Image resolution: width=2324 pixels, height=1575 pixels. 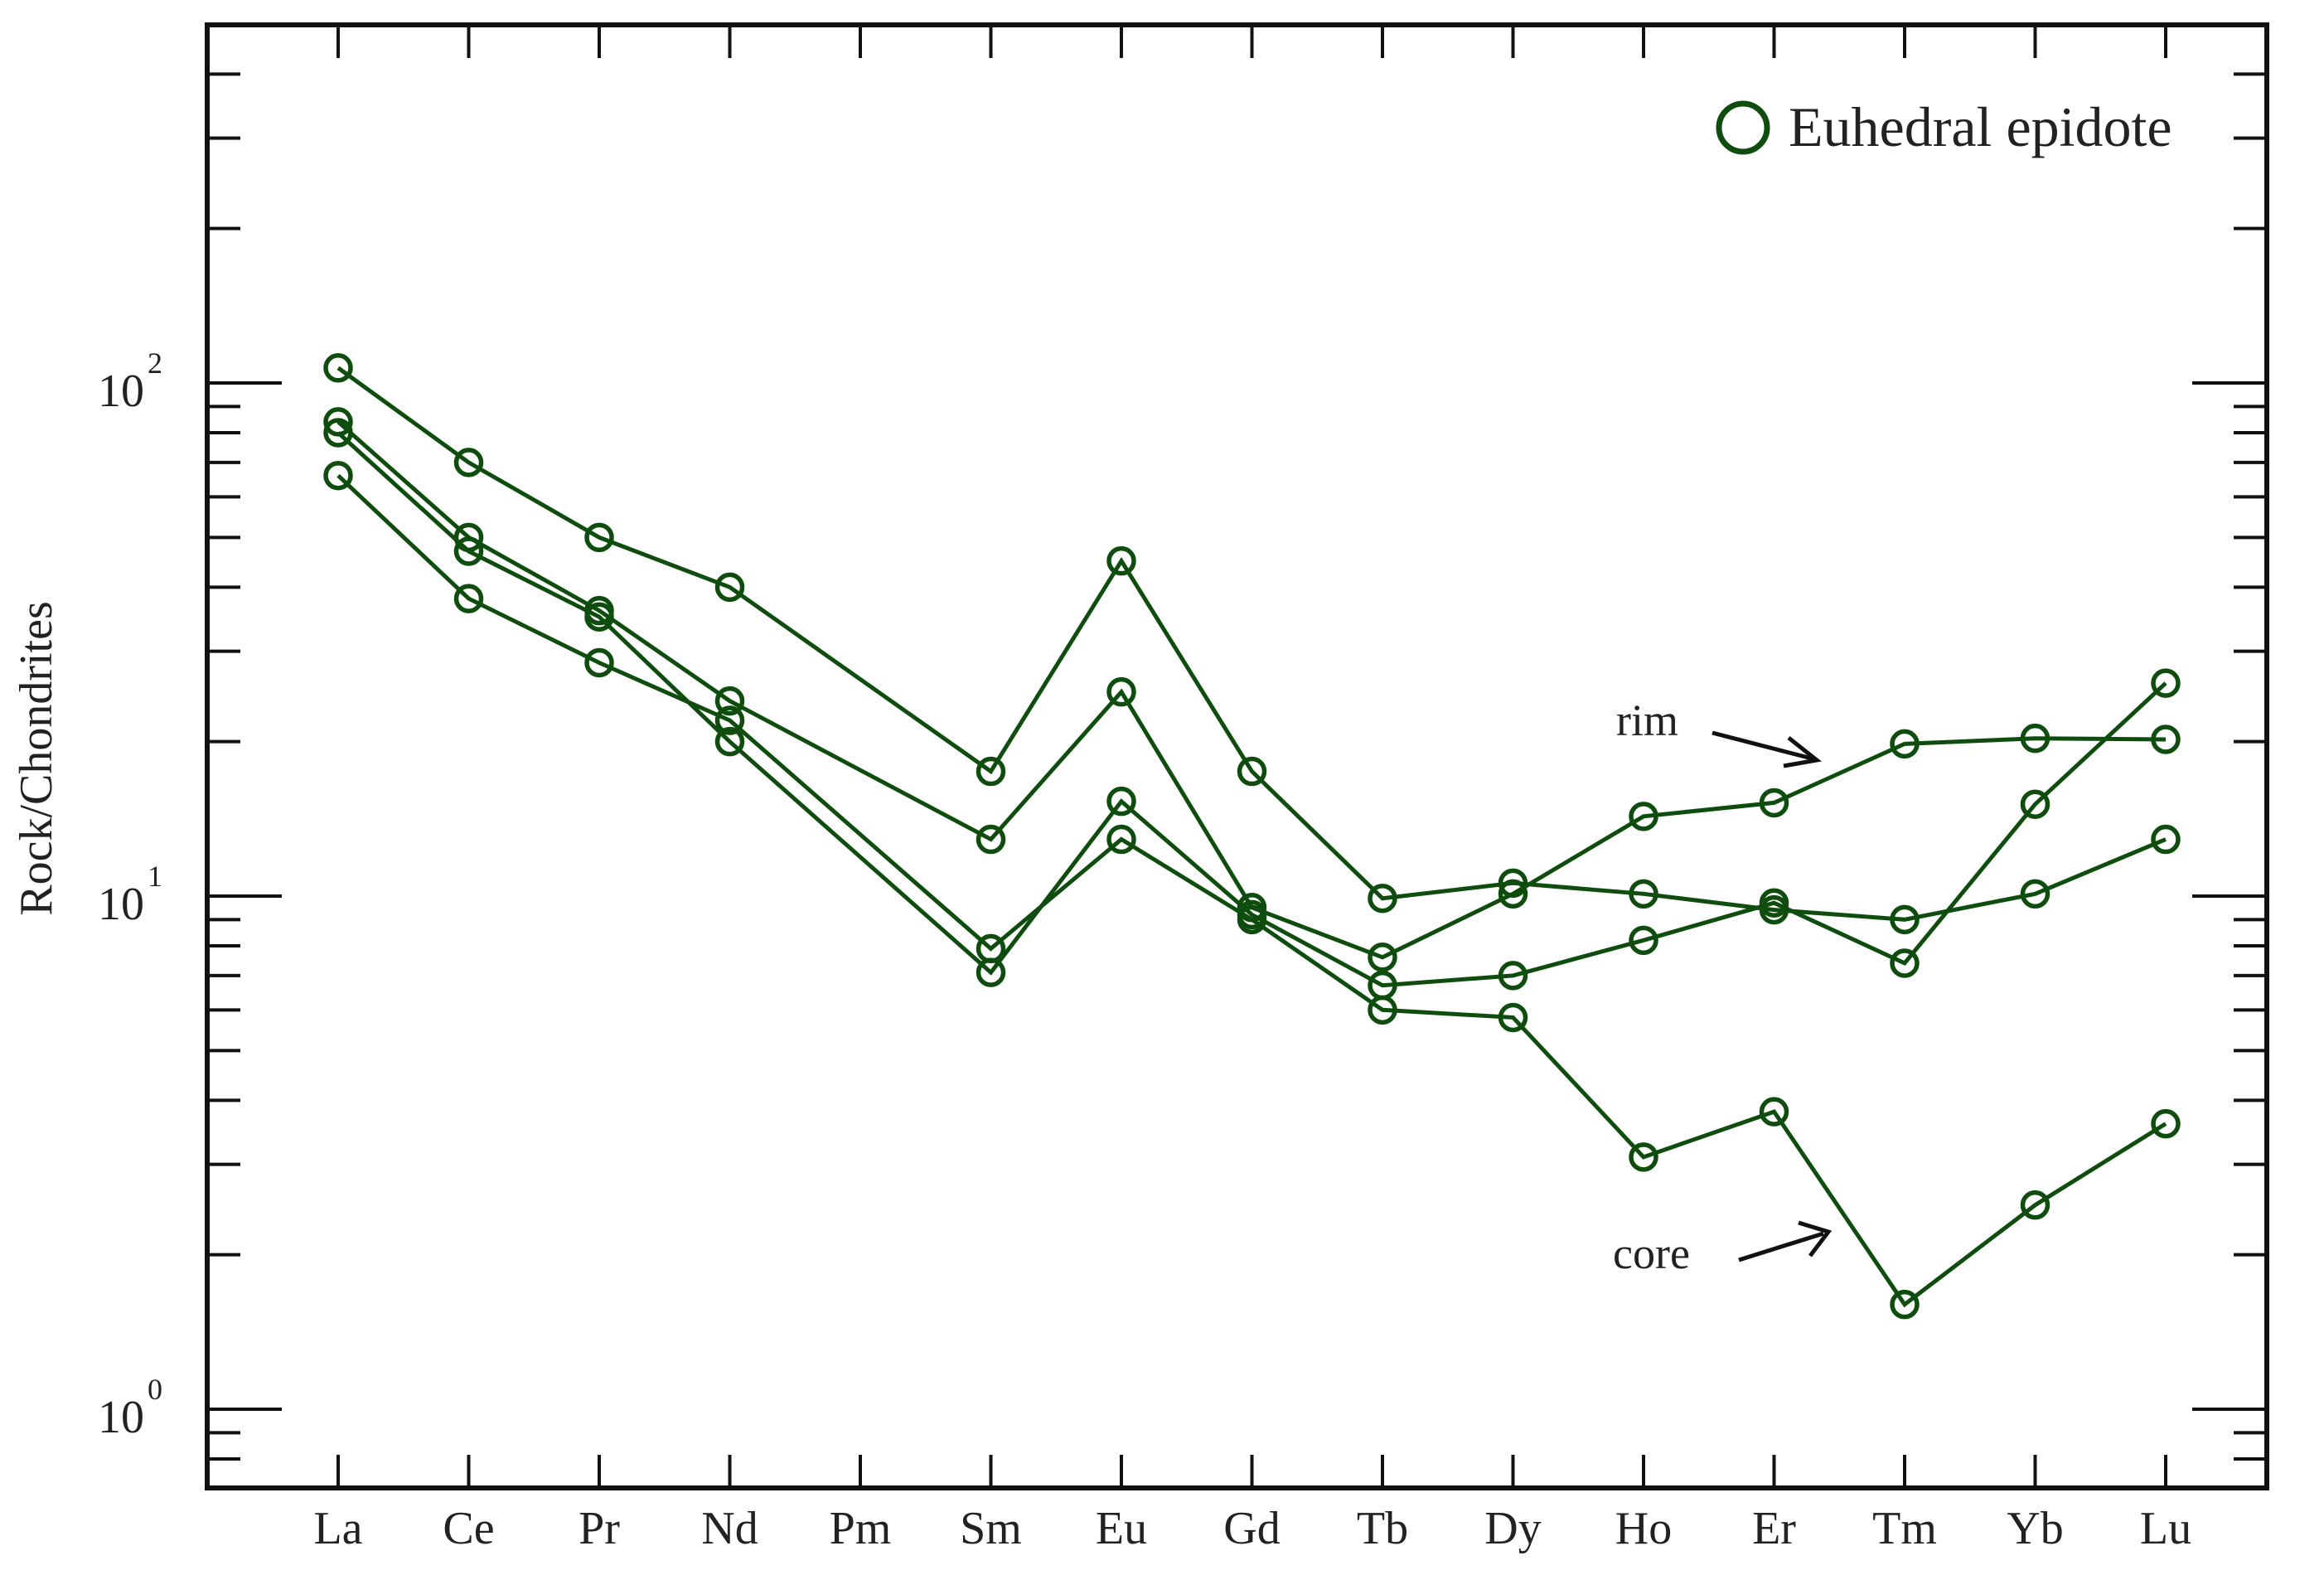 I want to click on legend: Euhedral epidote, so click(x=1944, y=127).